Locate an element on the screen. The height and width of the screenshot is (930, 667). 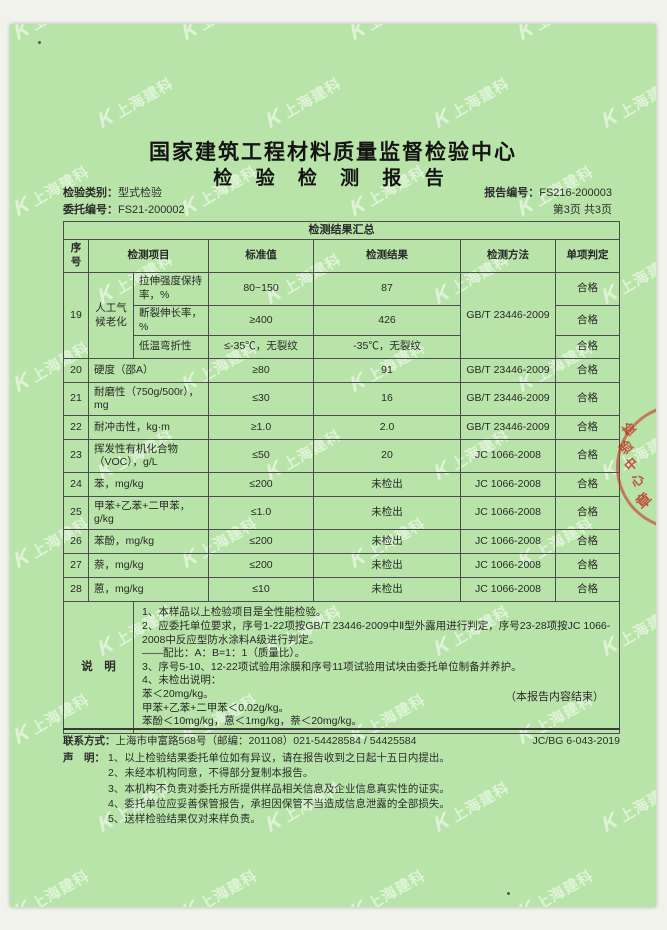
cell-no: 26 is located at coordinates (76, 542).